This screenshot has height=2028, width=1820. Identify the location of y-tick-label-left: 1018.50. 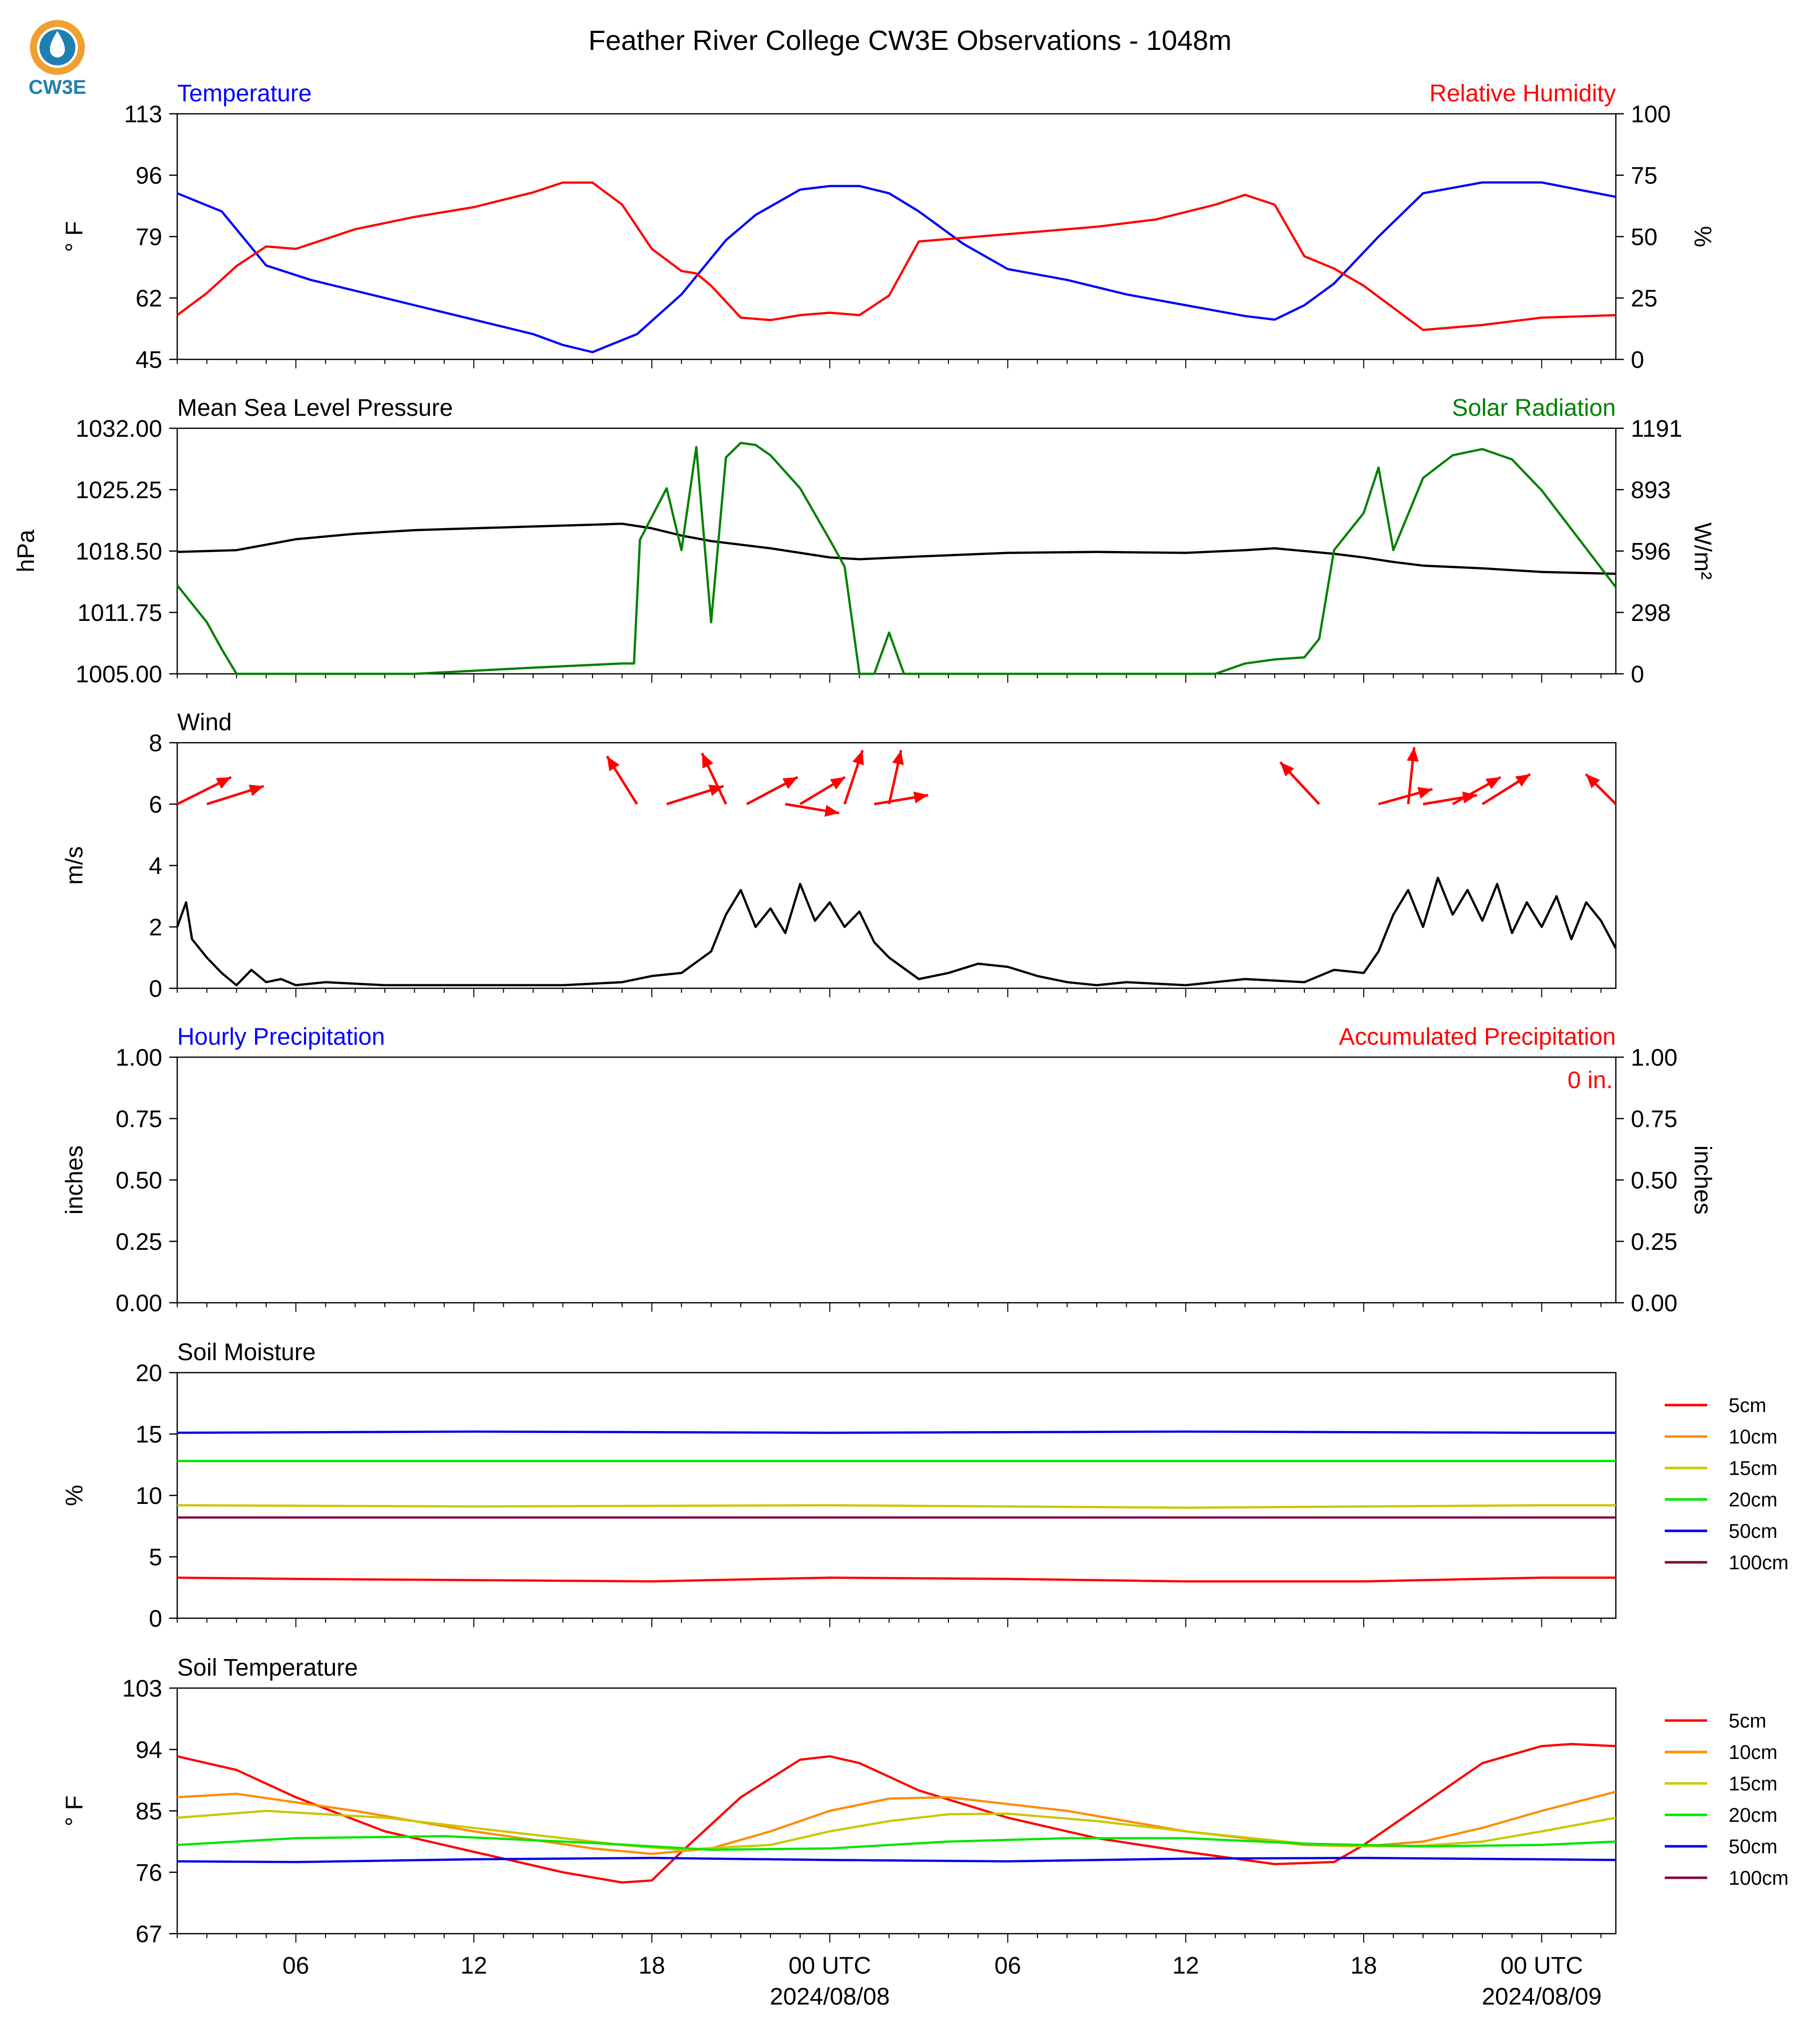
(118, 552).